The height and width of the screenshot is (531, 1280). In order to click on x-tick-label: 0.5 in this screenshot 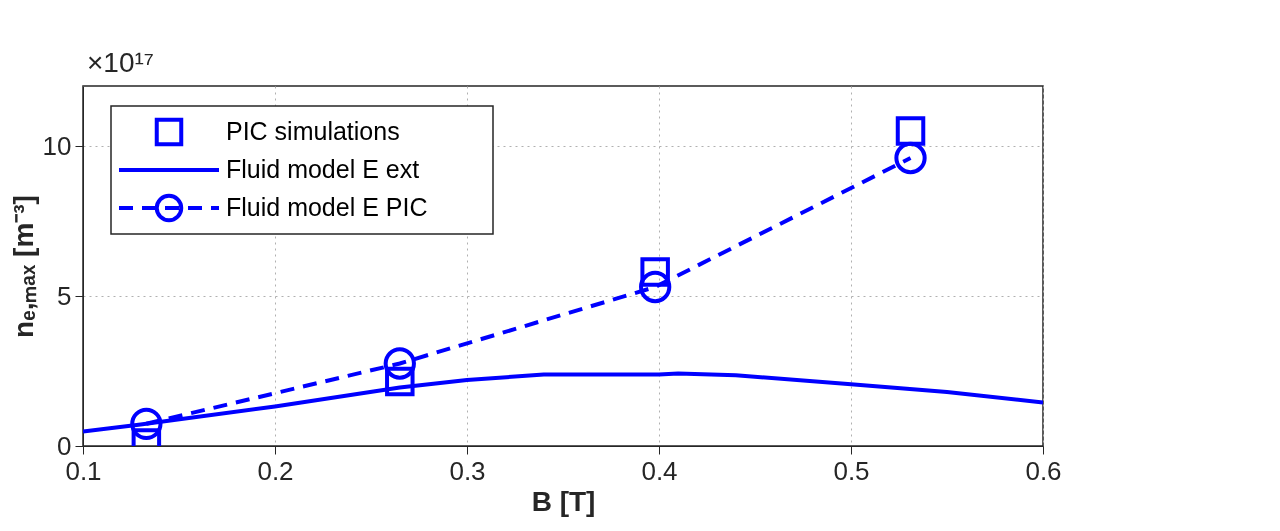, I will do `click(851, 470)`.